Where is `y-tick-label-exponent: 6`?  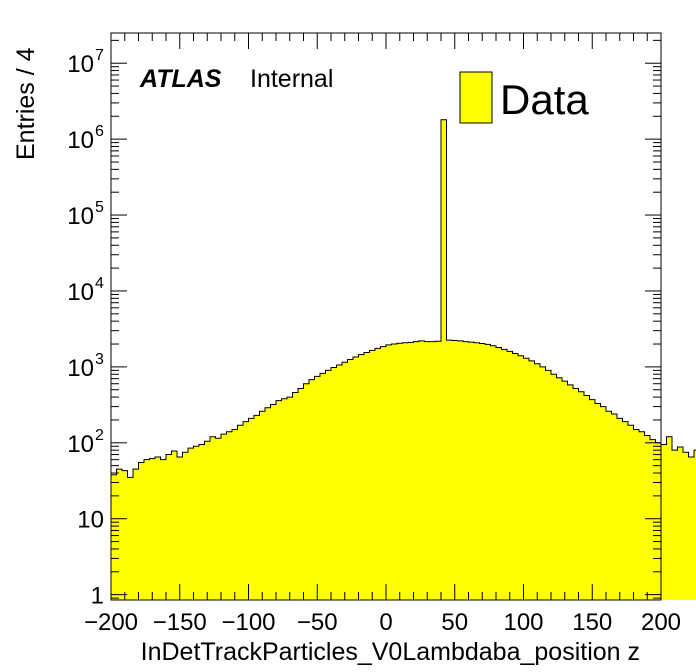 y-tick-label-exponent: 6 is located at coordinates (99, 131).